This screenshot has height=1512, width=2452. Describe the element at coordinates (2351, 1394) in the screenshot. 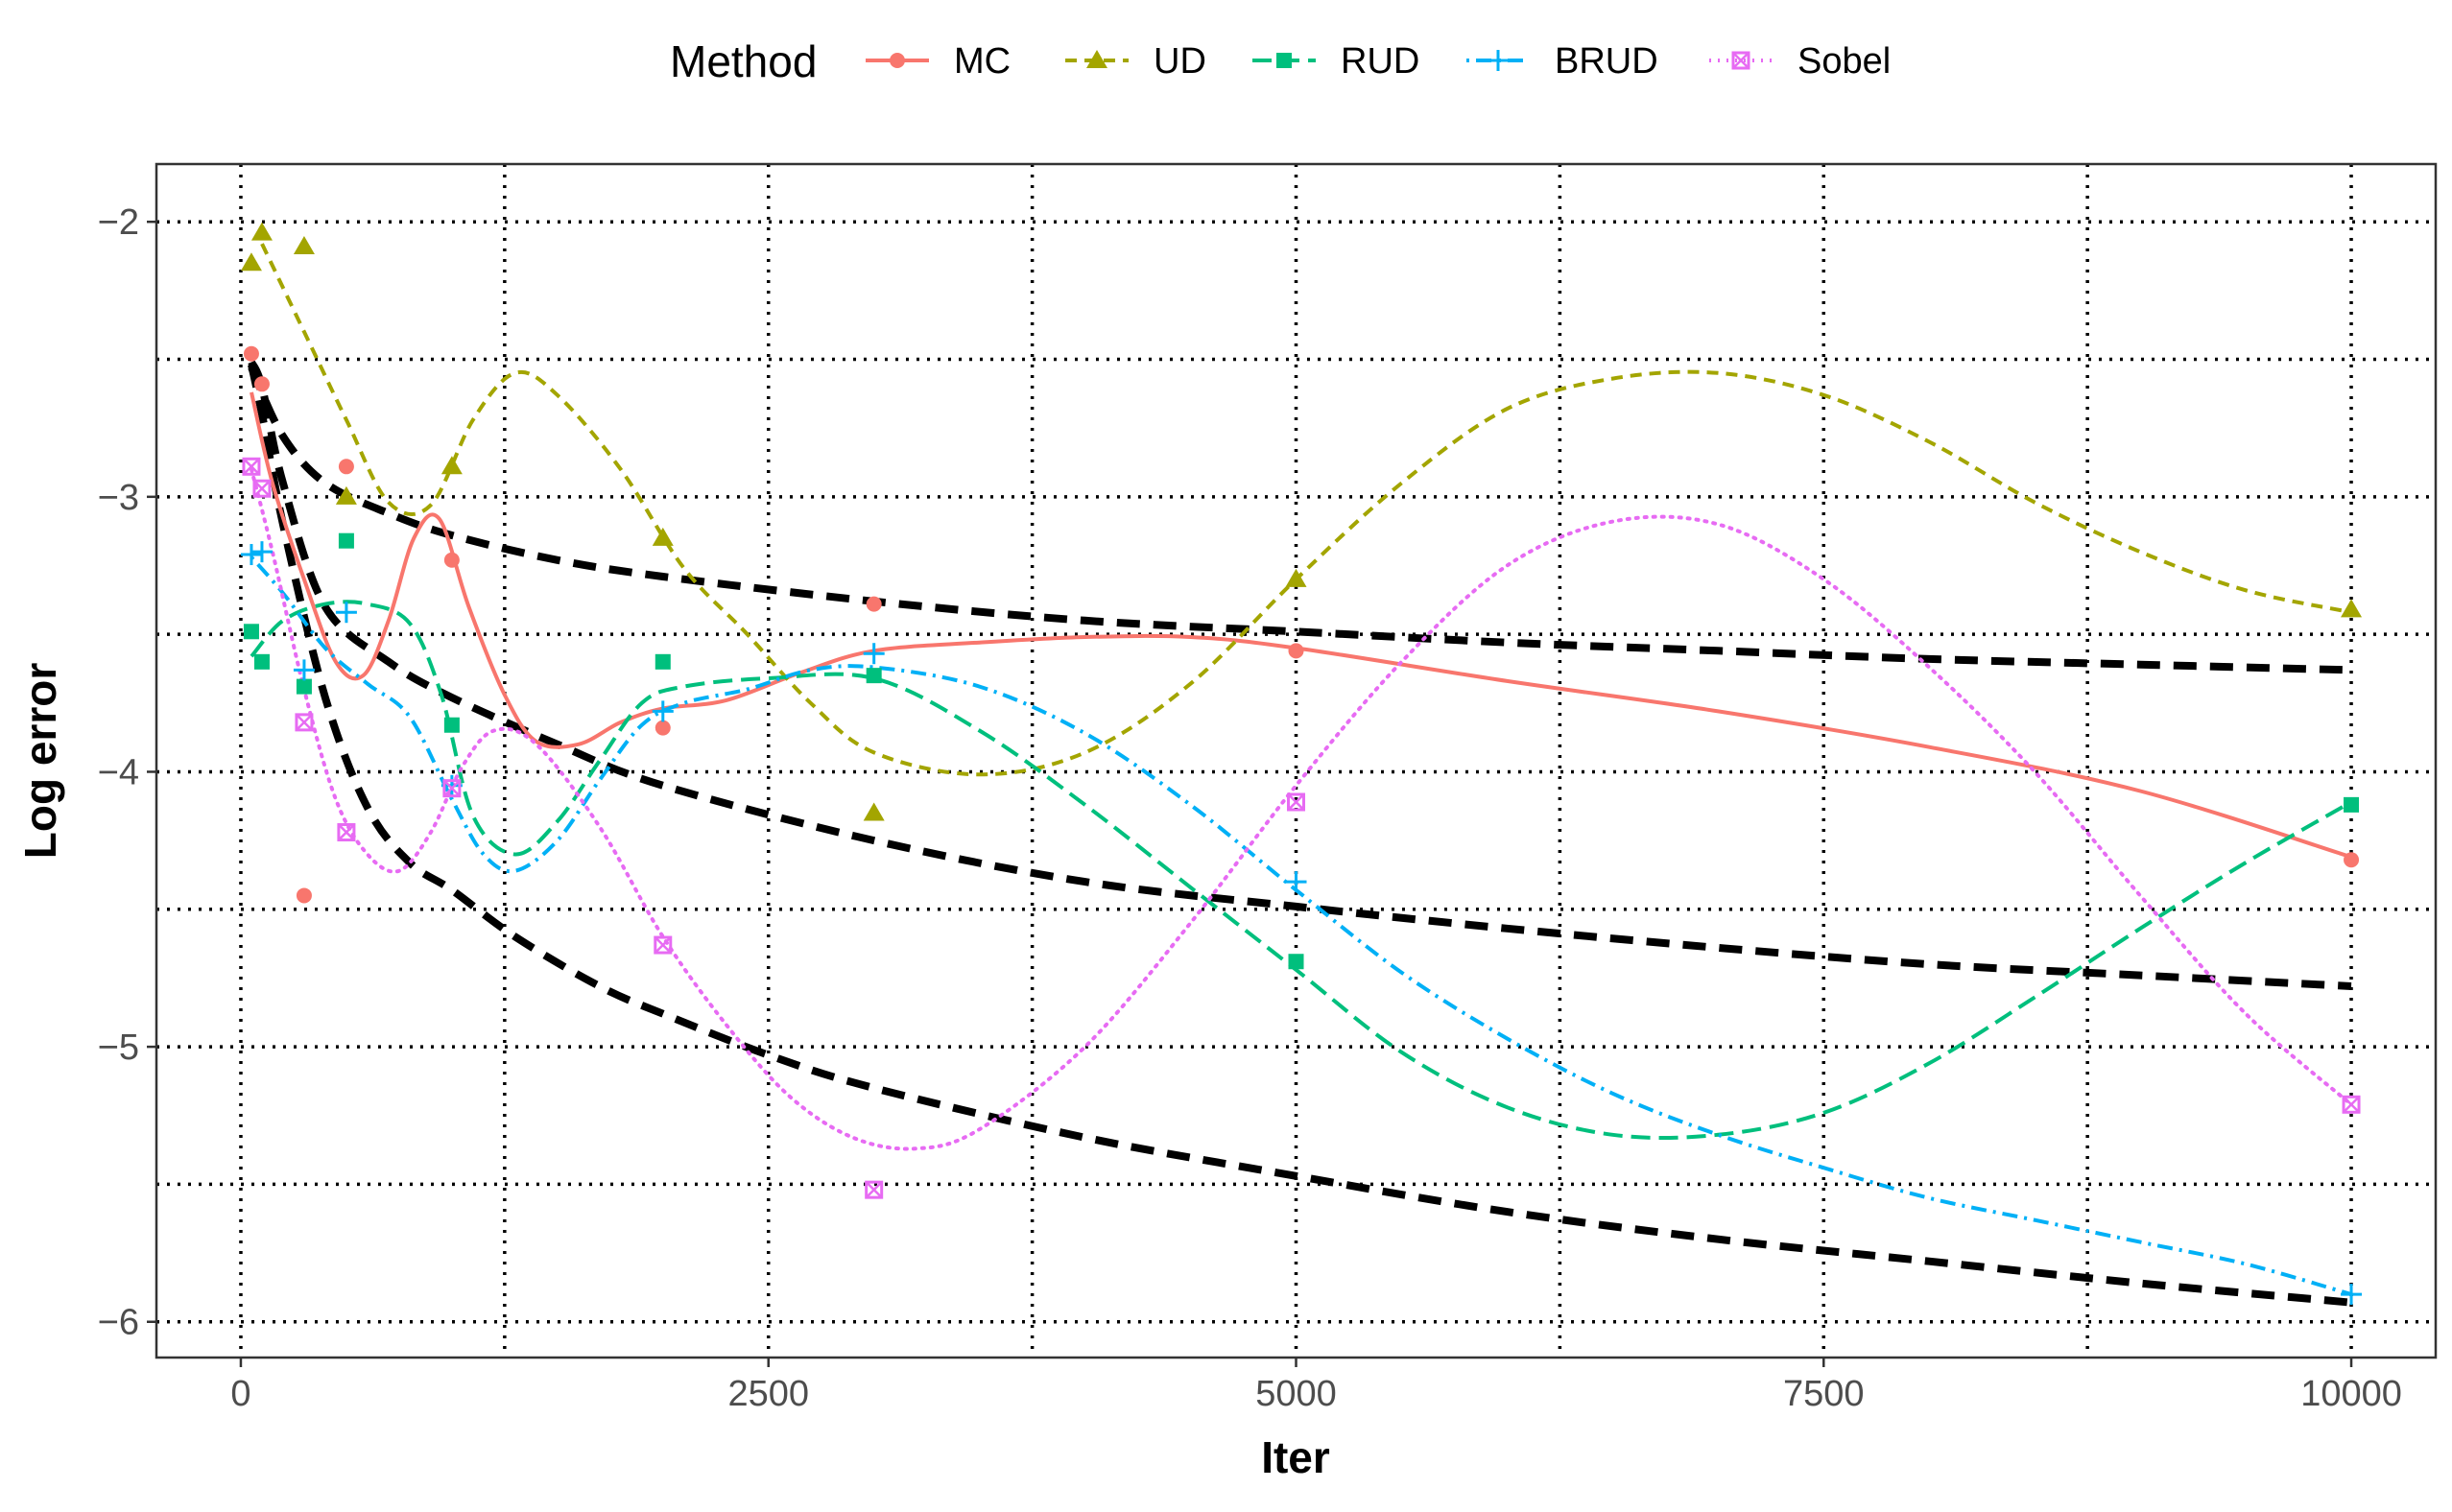

I see `x-tick-label: 10000` at that location.